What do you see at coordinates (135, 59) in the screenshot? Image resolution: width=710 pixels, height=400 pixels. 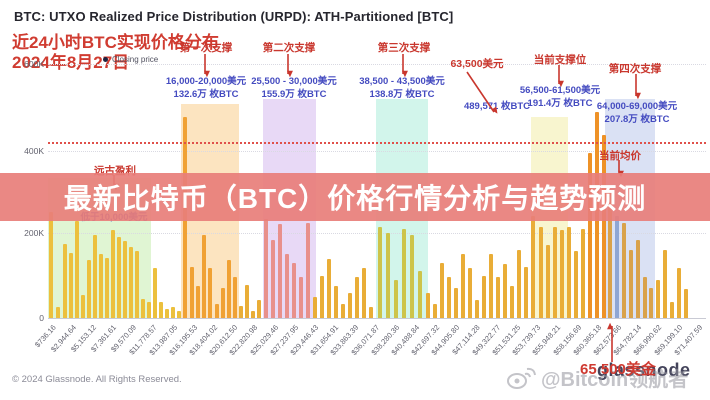 I see `legend-closing-price-label: Closing price` at bounding box center [135, 59].